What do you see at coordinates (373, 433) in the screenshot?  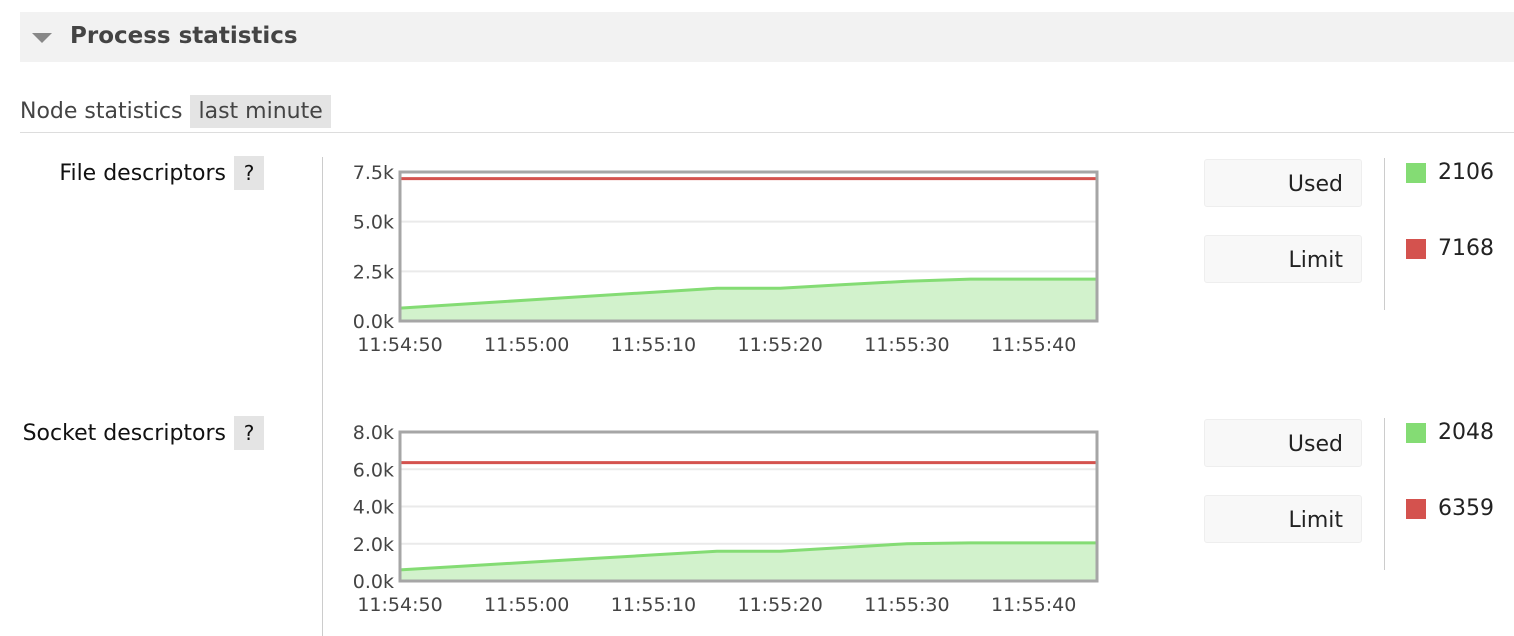 I see `y-tick-label: 8.0k` at bounding box center [373, 433].